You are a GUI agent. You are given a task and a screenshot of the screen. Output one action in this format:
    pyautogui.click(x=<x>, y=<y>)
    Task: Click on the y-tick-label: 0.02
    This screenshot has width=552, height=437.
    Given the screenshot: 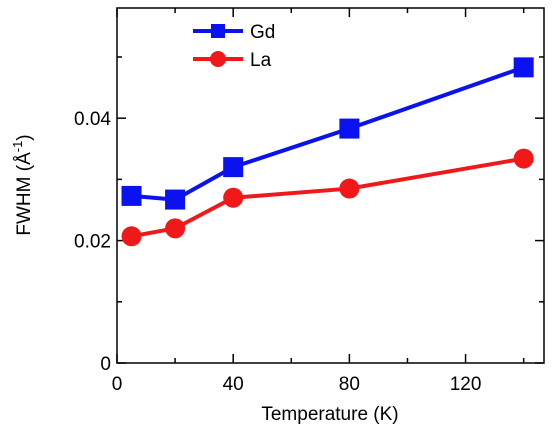 What is the action you would take?
    pyautogui.click(x=92, y=242)
    